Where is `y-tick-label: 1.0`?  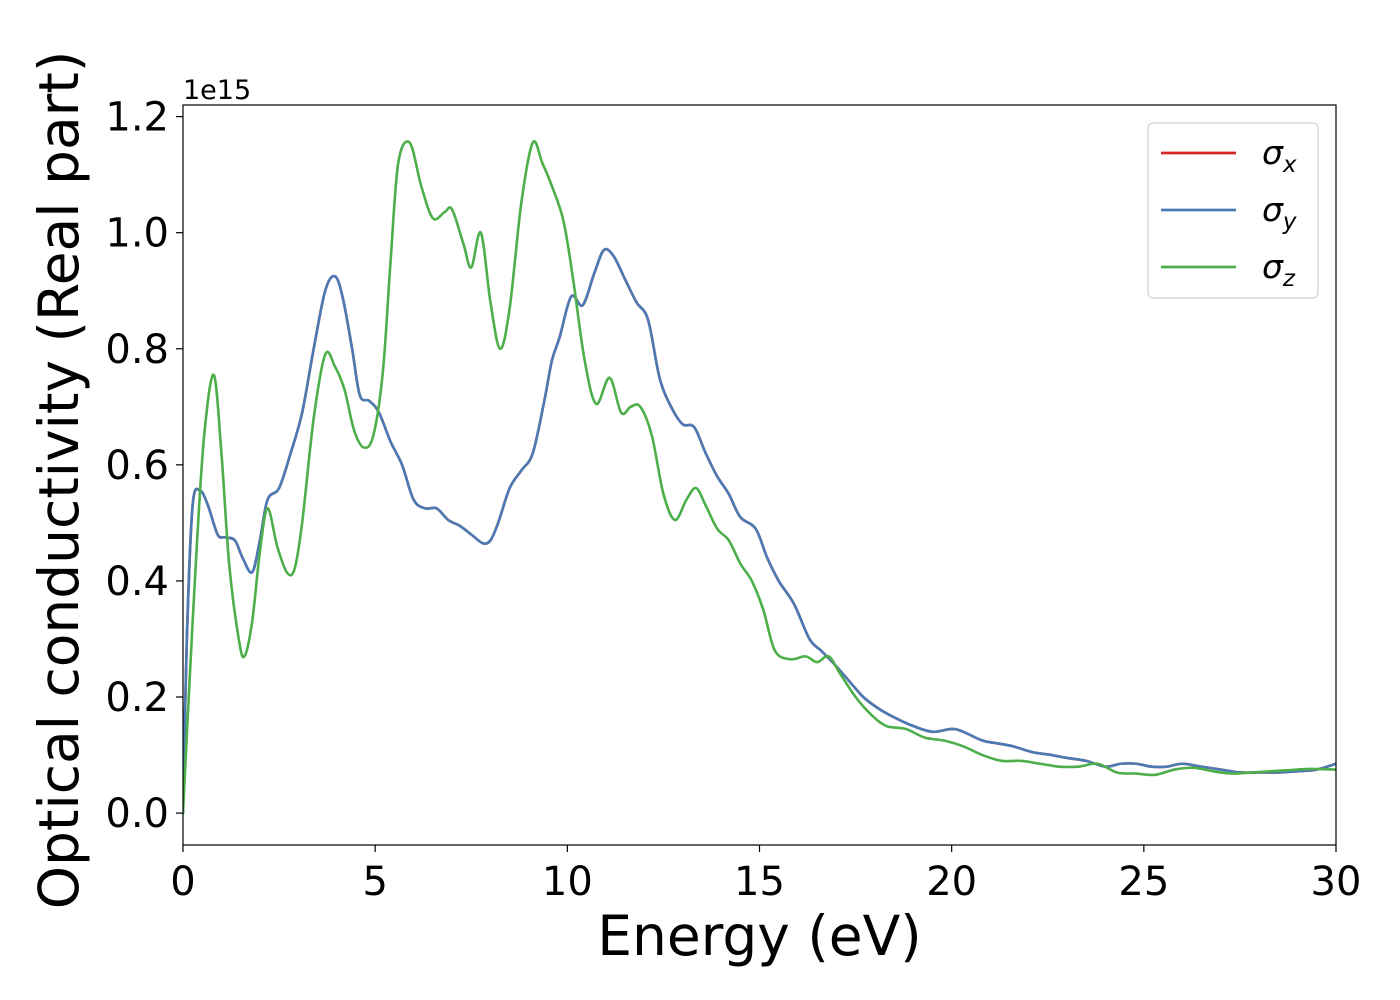
y-tick-label: 1.0 is located at coordinates (137, 234).